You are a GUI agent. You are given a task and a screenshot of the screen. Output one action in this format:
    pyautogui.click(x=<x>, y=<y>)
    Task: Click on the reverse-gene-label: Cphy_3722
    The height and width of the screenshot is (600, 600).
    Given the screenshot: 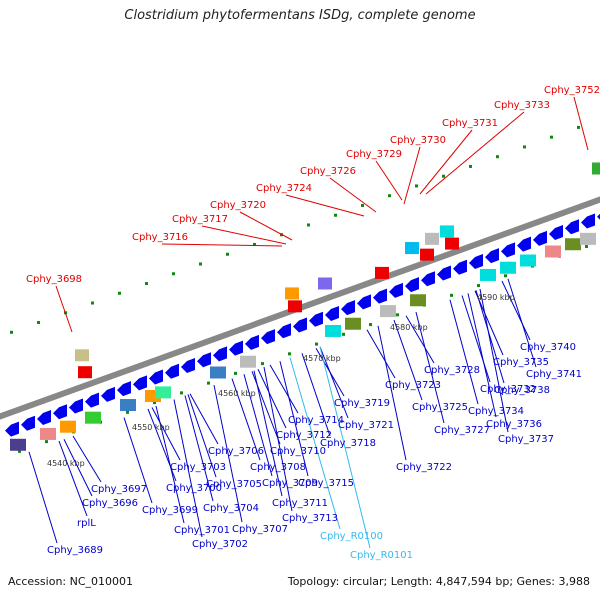 What is the action you would take?
    pyautogui.click(x=424, y=467)
    